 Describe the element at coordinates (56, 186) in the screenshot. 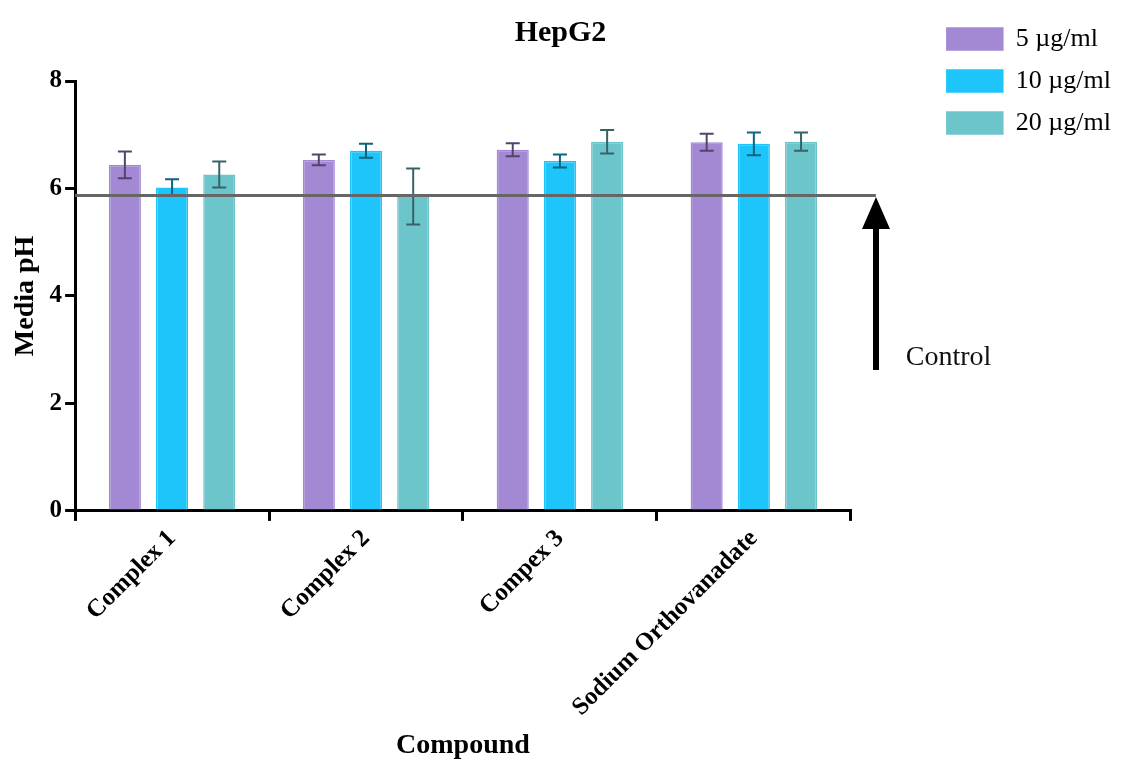

I see `y-tick-label: 6` at that location.